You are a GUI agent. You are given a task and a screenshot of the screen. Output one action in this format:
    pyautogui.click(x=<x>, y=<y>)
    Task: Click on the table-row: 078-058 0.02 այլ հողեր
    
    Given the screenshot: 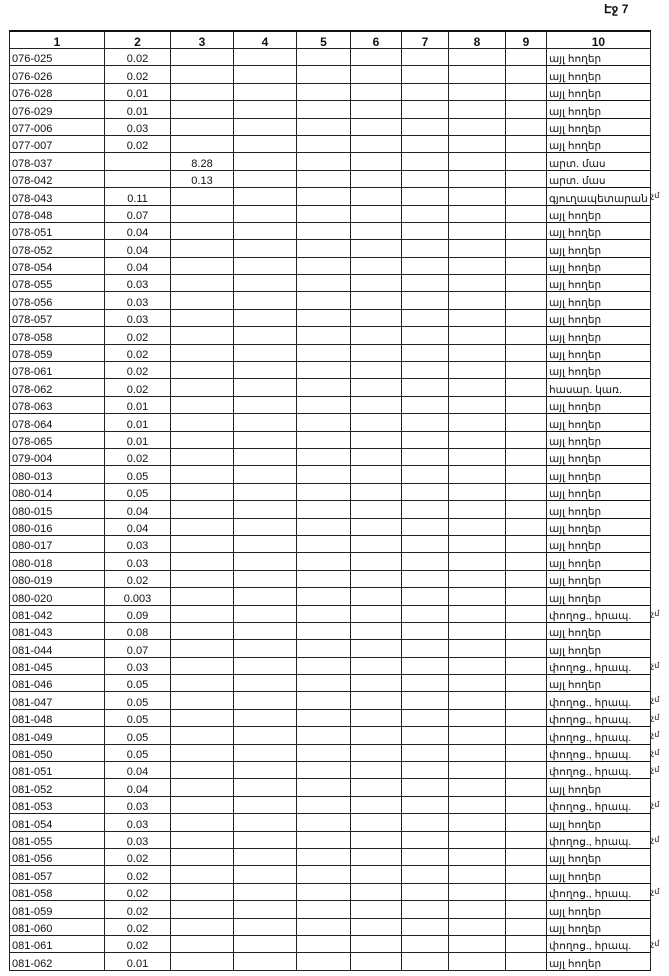 What is the action you would take?
    pyautogui.click(x=330, y=335)
    